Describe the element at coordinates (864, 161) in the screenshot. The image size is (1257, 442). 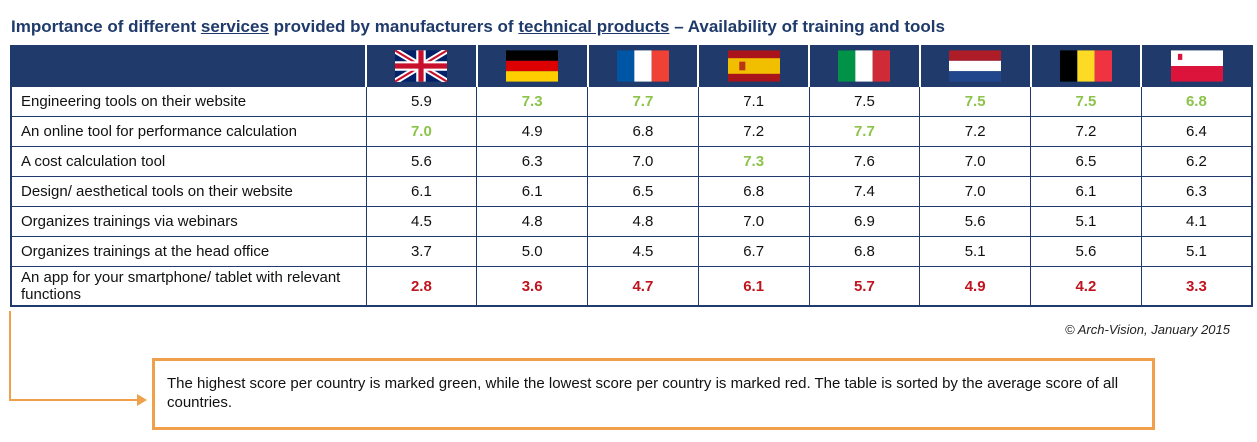
I see `score-cell: 7.6` at that location.